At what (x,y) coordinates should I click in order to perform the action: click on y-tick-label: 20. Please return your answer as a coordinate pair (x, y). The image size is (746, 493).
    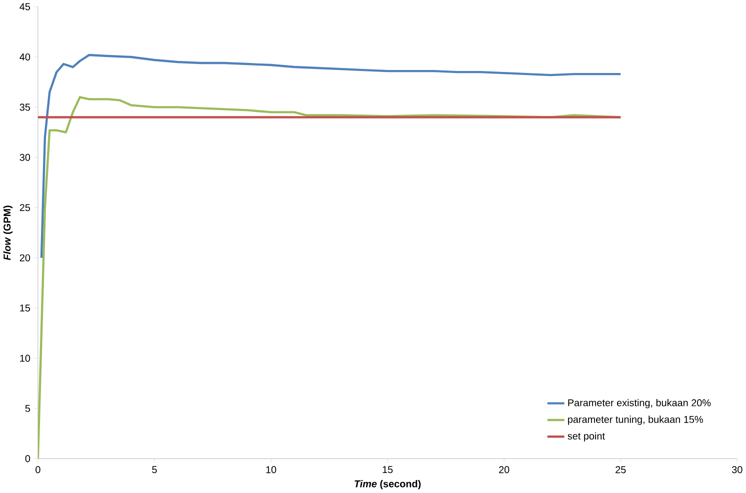
    Looking at the image, I should click on (25, 258).